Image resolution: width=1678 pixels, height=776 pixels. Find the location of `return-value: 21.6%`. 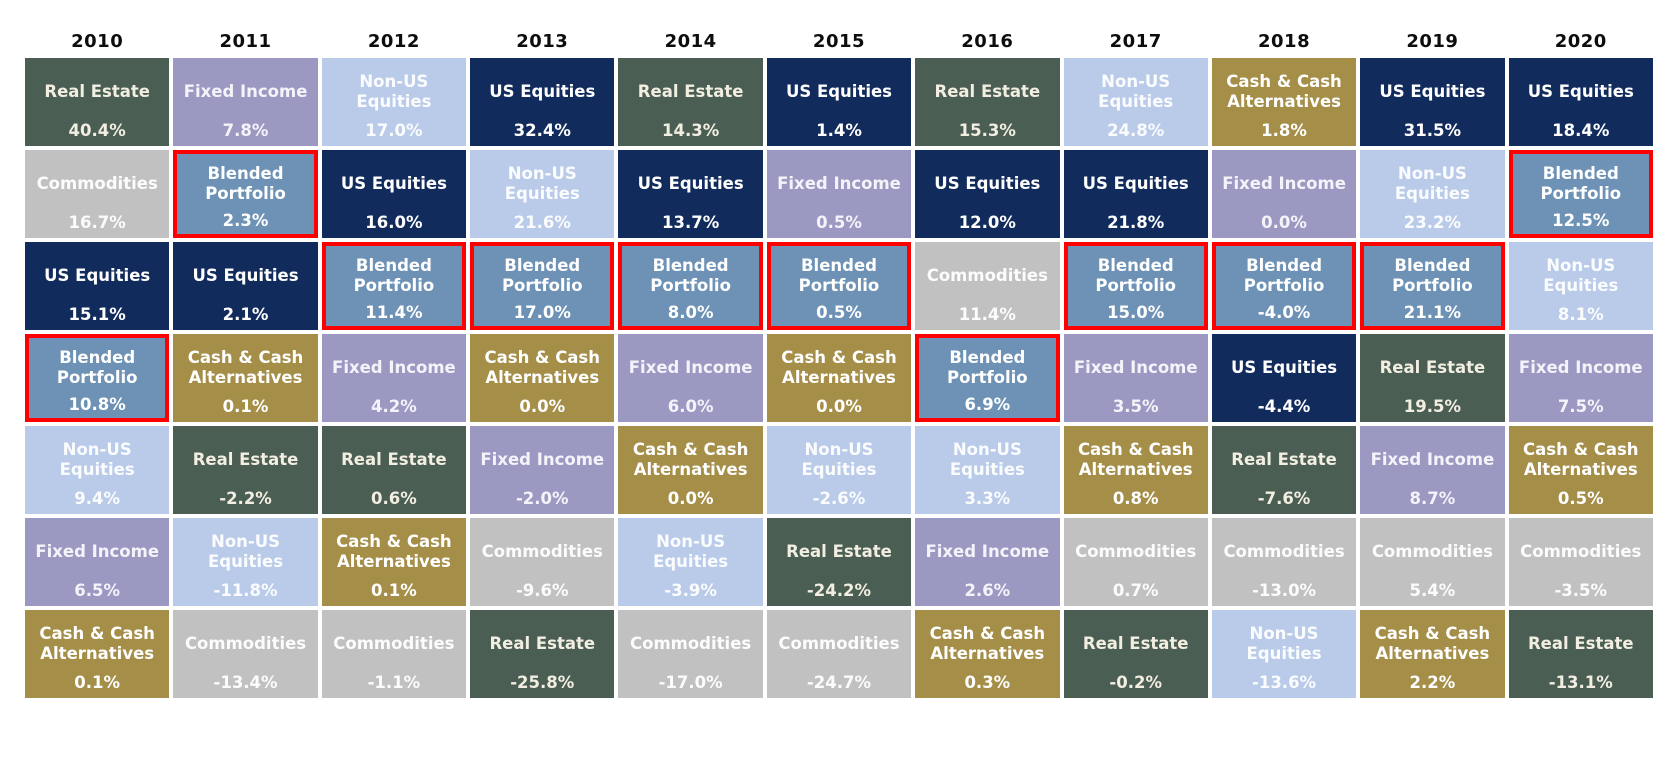

return-value: 21.6% is located at coordinates (542, 222).